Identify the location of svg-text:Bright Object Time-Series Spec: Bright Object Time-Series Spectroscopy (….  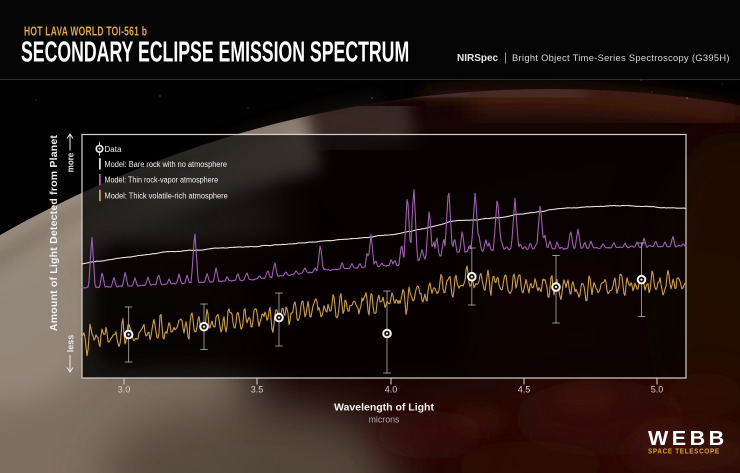
(621, 58).